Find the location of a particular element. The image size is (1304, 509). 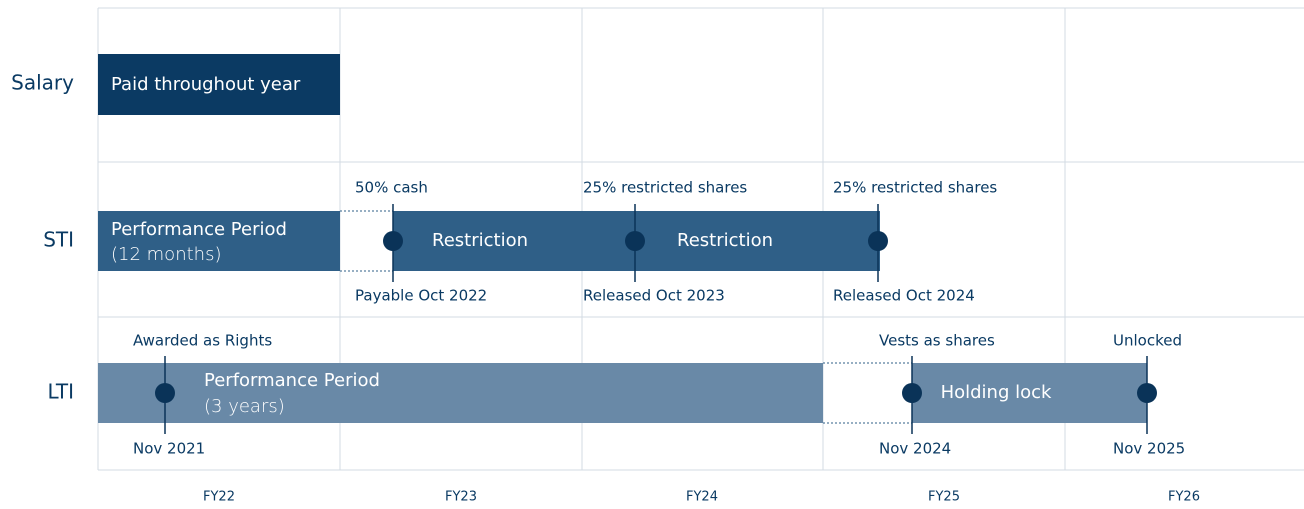

column-label: FY23 is located at coordinates (461, 497).